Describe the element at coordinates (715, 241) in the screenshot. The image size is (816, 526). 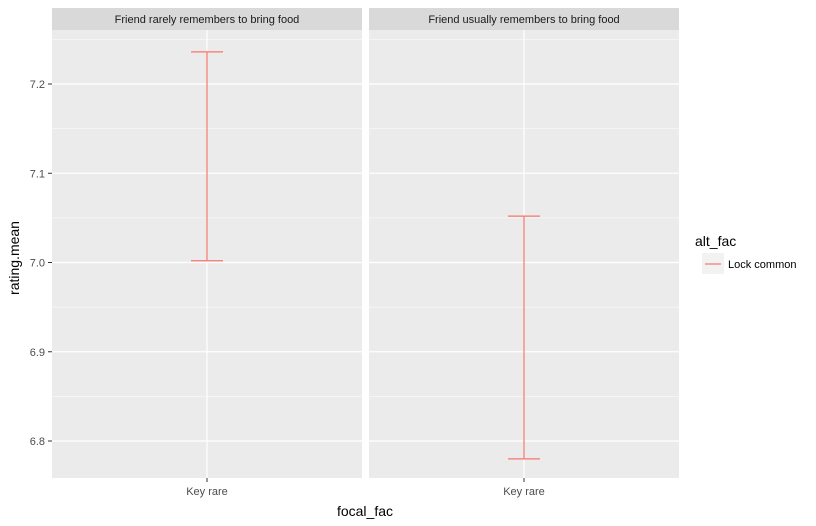
I see `legend-title: alt_fac` at that location.